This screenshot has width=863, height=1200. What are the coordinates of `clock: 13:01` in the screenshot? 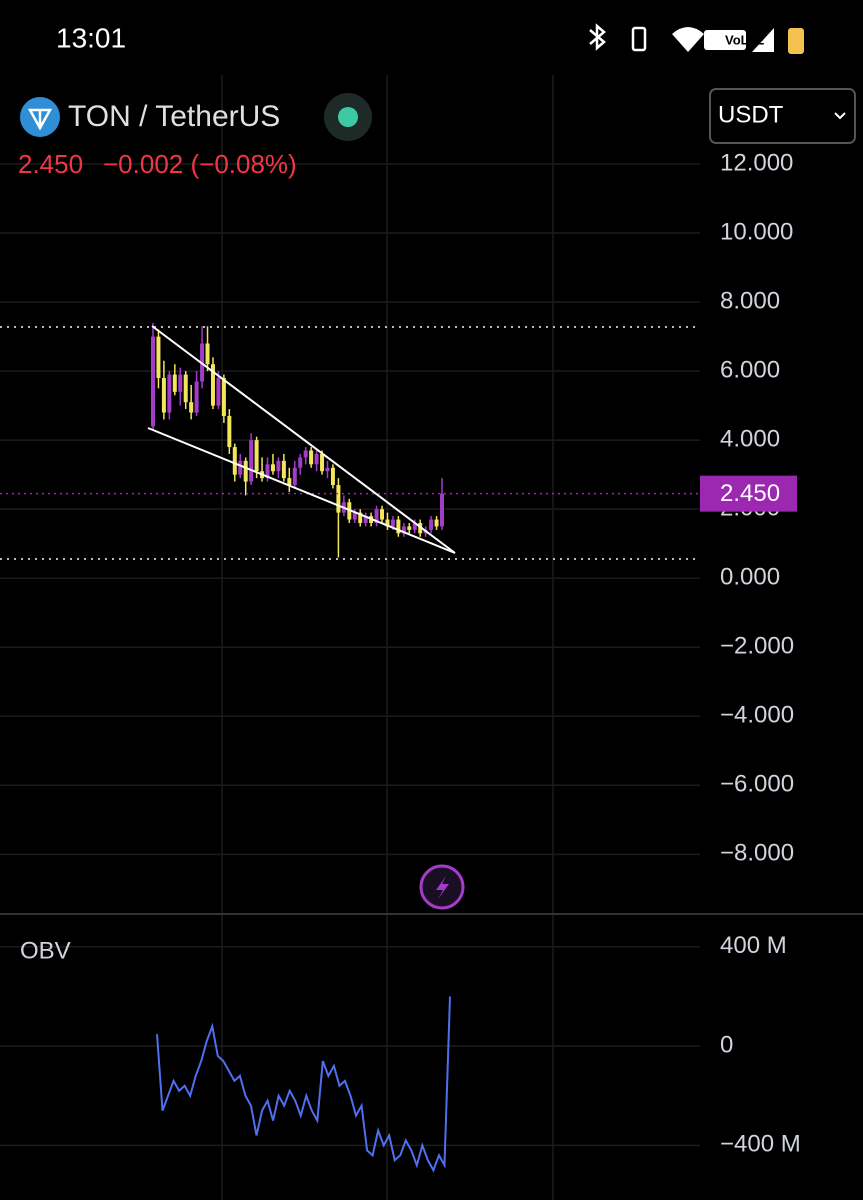 It's located at (91, 37).